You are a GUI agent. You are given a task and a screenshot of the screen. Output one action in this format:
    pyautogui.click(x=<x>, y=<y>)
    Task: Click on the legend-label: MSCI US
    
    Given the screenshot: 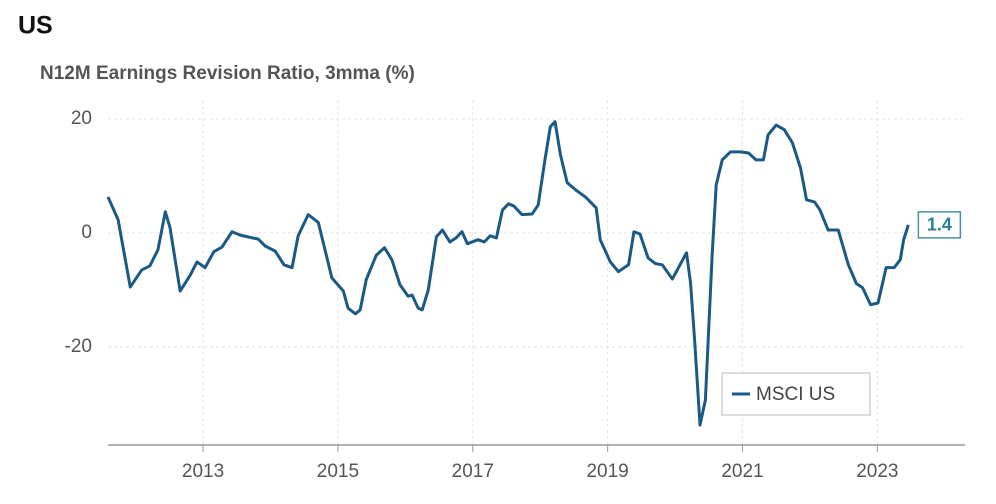 What is the action you would take?
    pyautogui.click(x=795, y=394)
    